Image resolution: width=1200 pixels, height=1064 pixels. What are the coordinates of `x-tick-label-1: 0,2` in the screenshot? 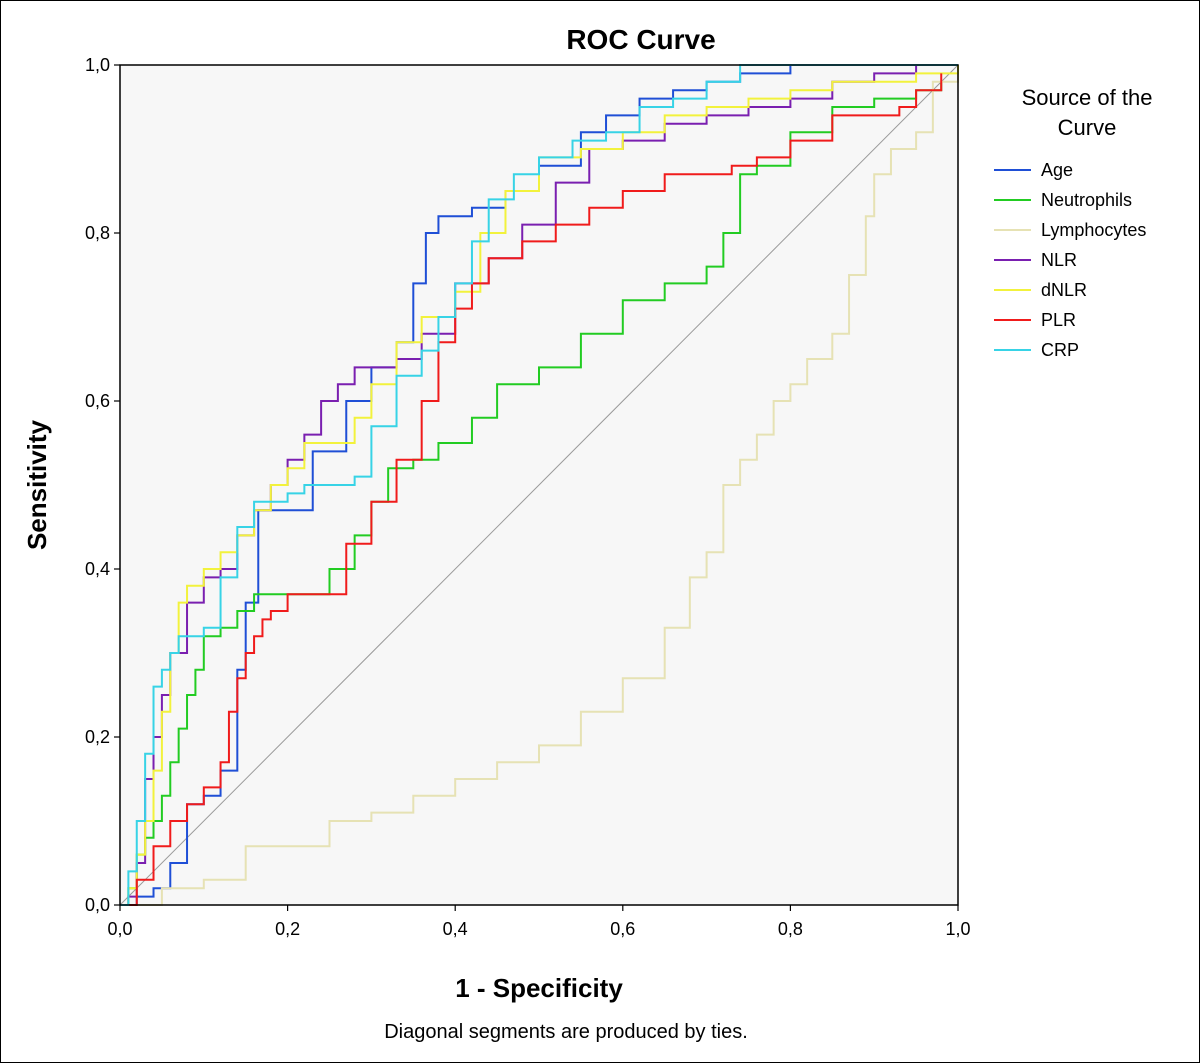 It's located at (287, 929).